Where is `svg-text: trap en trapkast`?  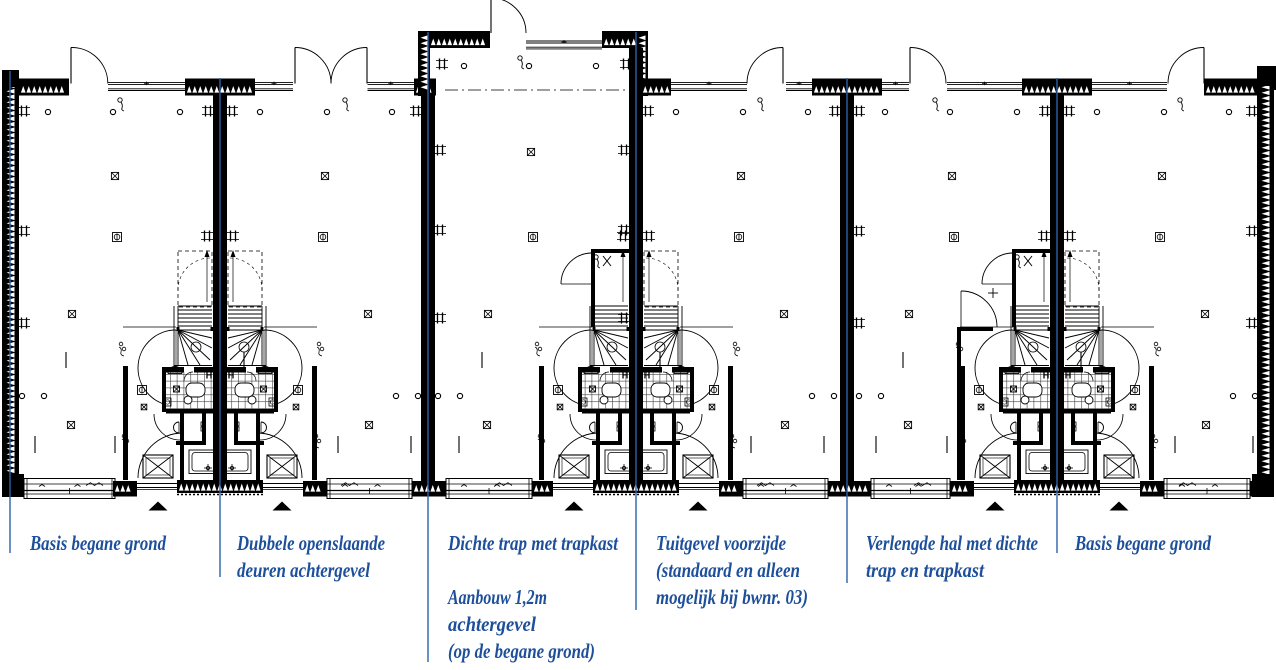
svg-text: trap en trapkast is located at coordinates (925, 570).